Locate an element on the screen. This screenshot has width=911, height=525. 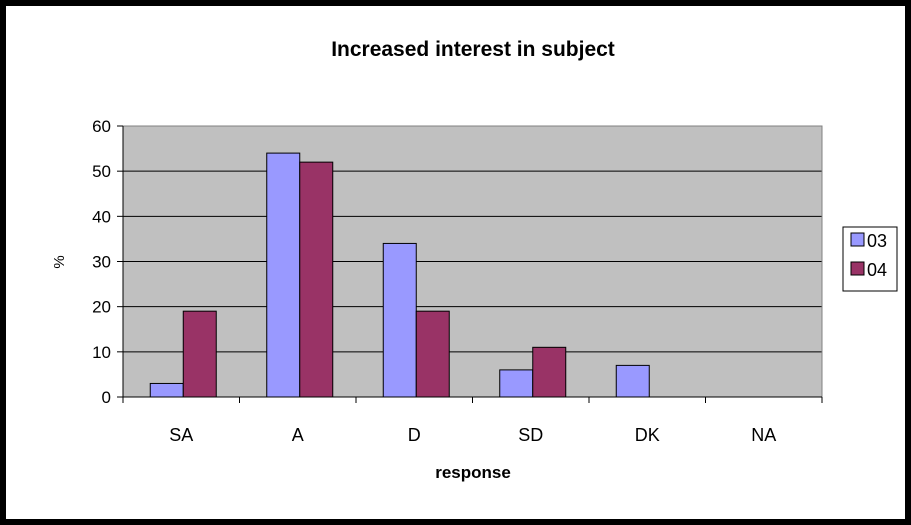
x-tick-label: A is located at coordinates (298, 435).